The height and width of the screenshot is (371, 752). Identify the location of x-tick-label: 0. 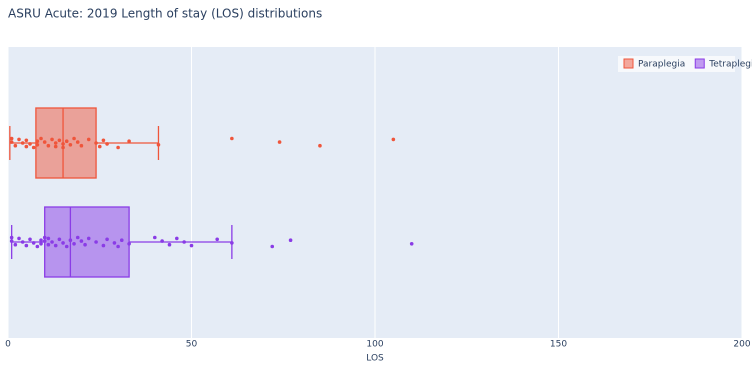
(8, 345).